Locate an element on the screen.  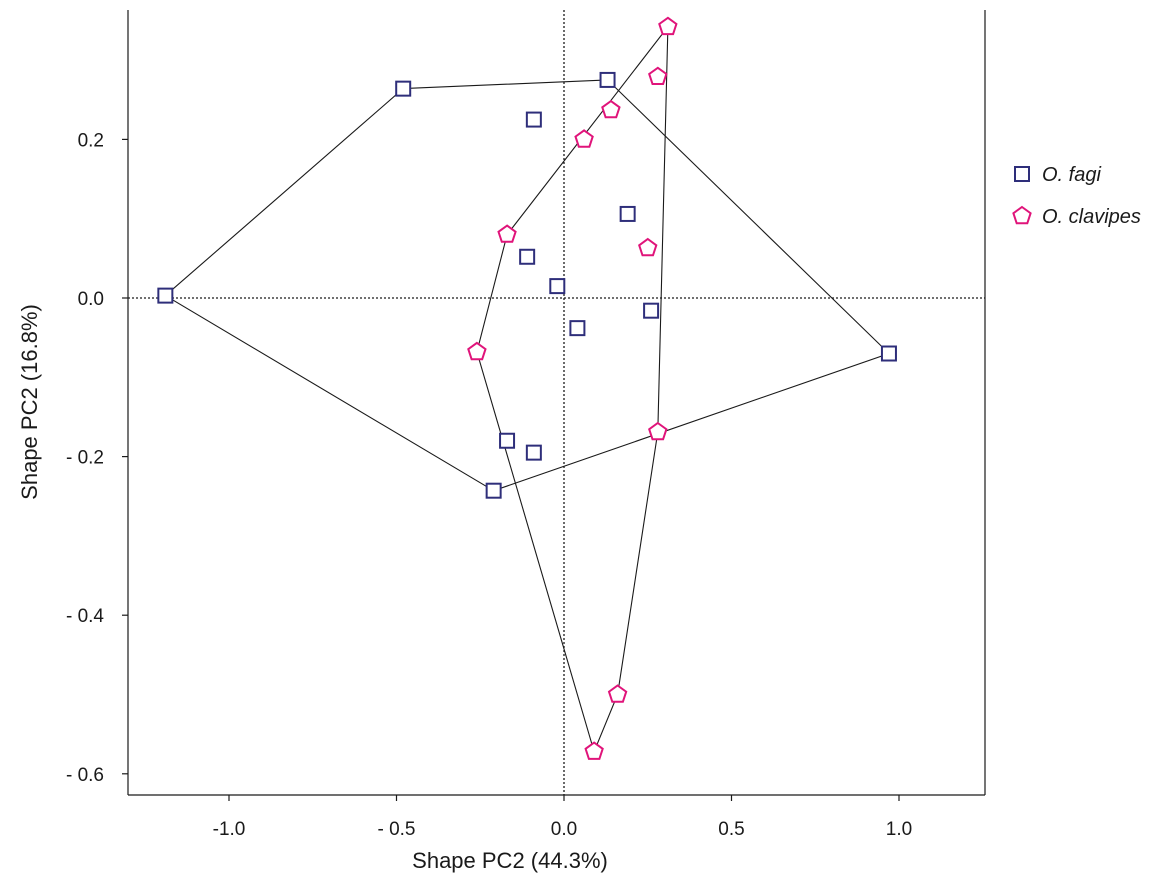
y-tick-label: - 0.6 is located at coordinates (85, 775).